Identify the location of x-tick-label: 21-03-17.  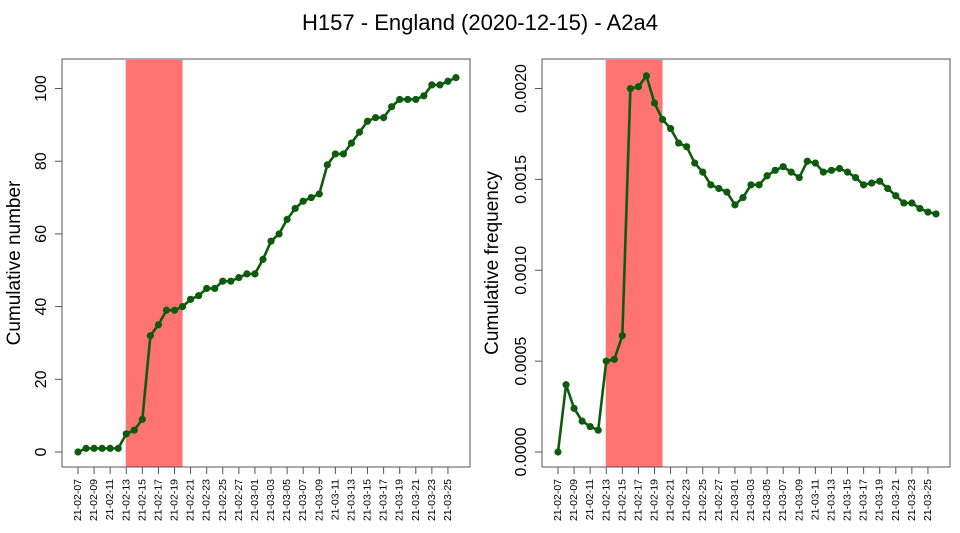
(384, 500).